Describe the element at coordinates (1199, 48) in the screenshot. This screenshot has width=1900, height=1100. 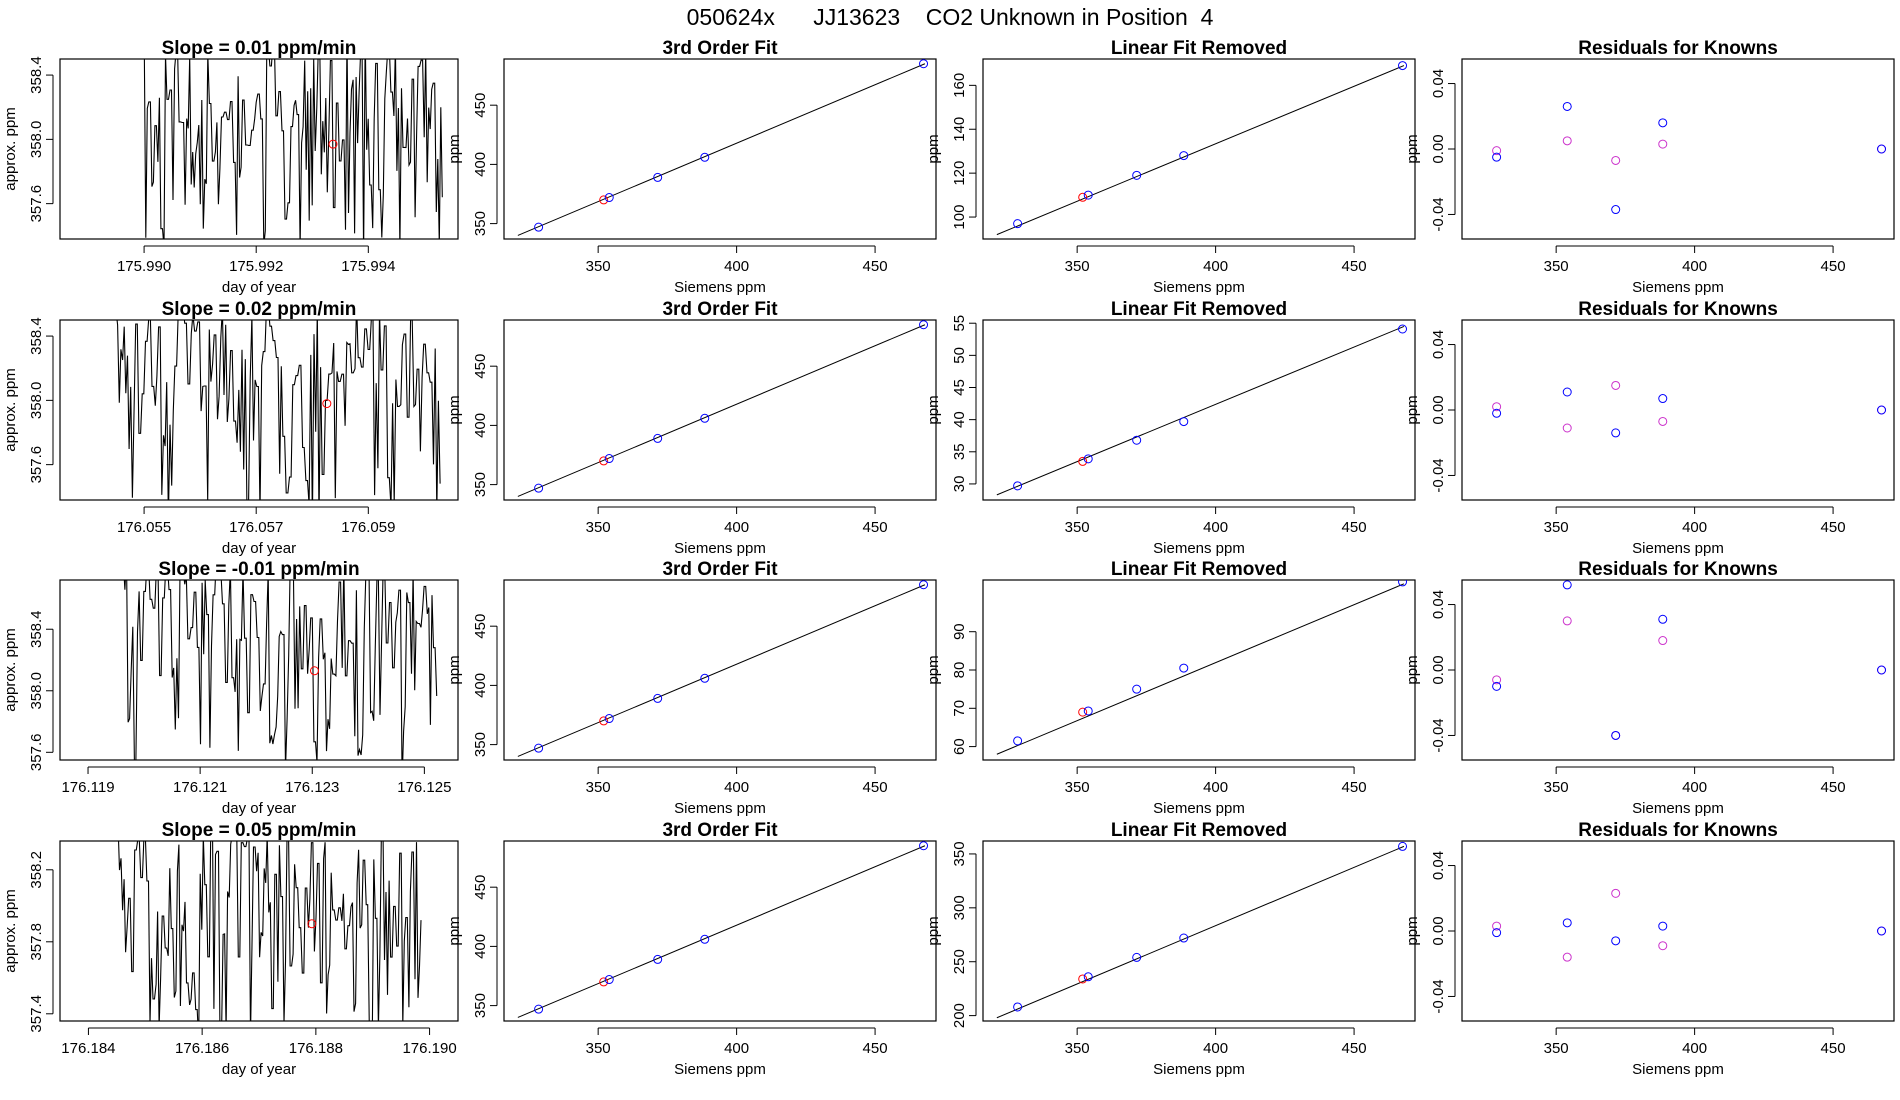
I see `plot-title: Linear Fit Removed` at that location.